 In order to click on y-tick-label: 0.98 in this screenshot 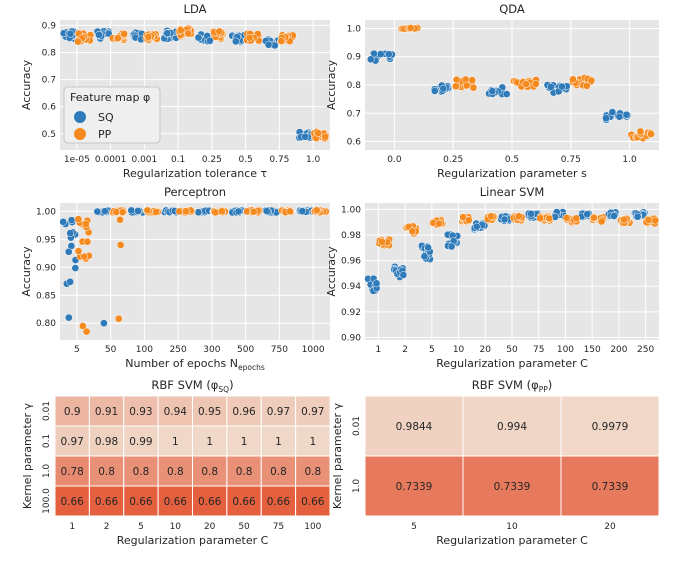, I will do `click(351, 236)`.